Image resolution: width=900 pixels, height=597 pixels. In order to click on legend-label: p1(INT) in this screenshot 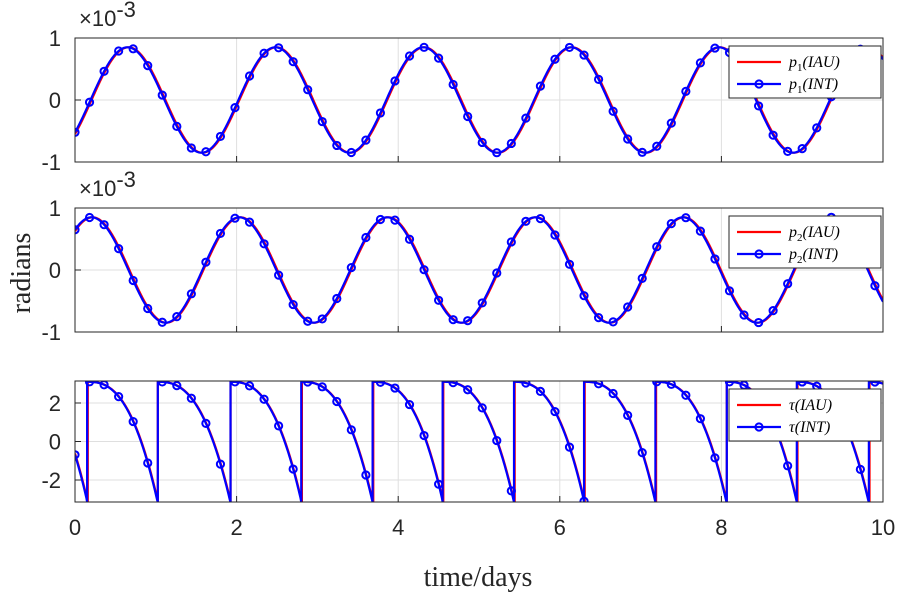, I will do `click(813, 86)`.